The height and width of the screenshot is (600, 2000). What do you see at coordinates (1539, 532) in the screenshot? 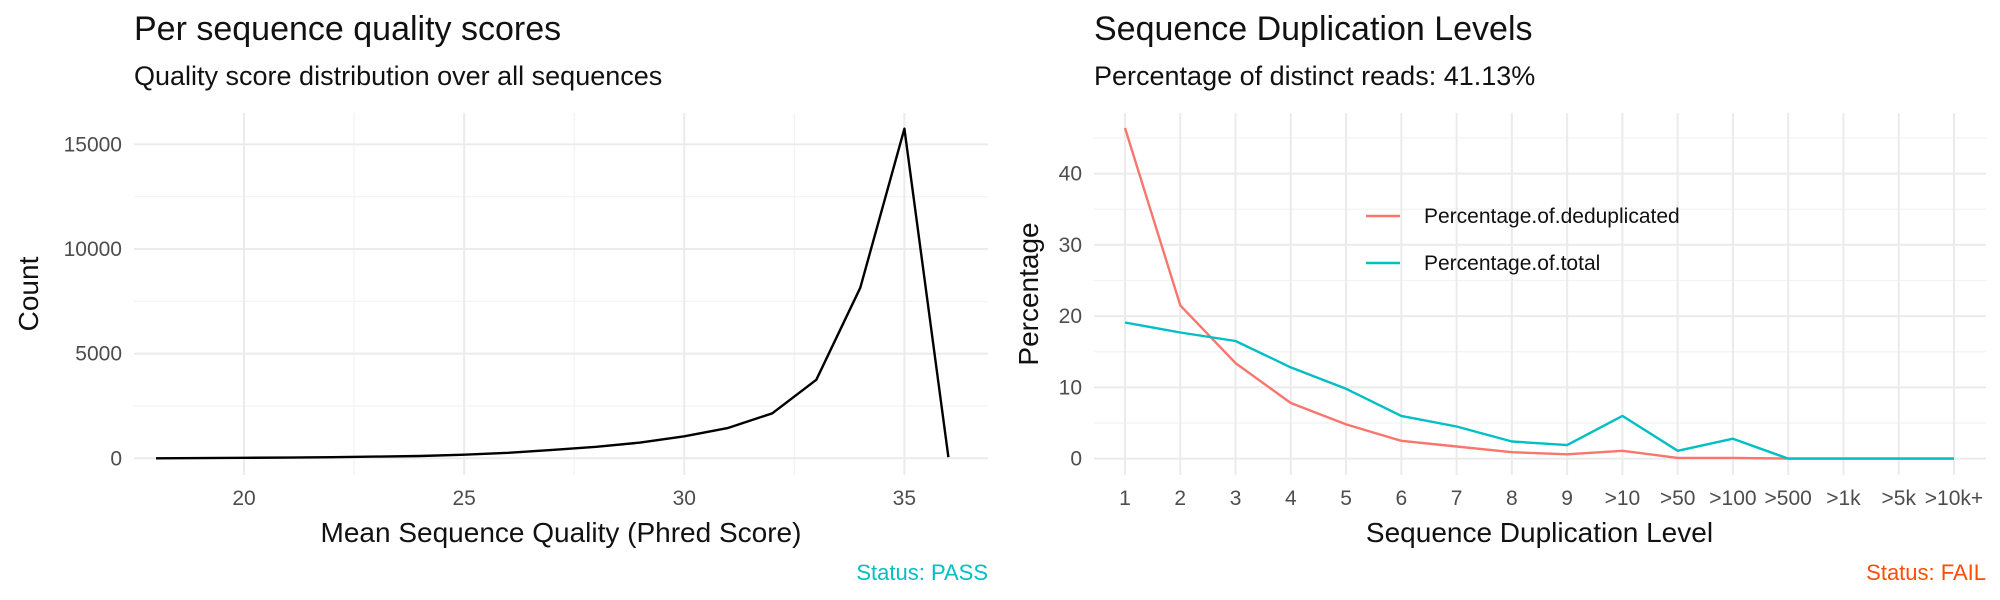
I see `x-axis-title: Sequence Duplication Level` at bounding box center [1539, 532].